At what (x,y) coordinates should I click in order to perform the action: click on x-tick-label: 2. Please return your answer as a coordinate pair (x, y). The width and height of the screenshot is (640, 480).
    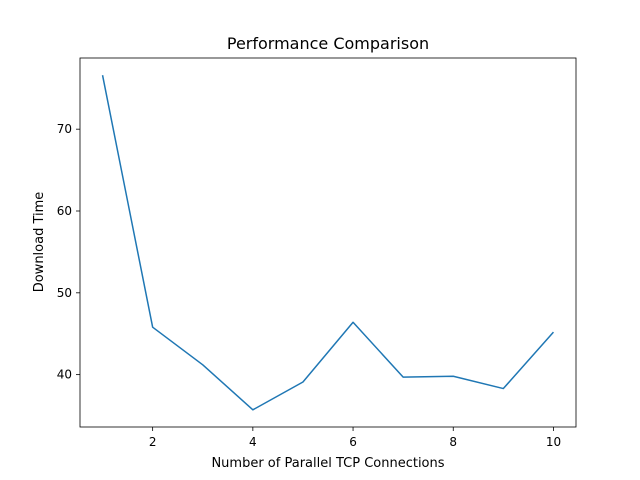
    Looking at the image, I should click on (153, 442).